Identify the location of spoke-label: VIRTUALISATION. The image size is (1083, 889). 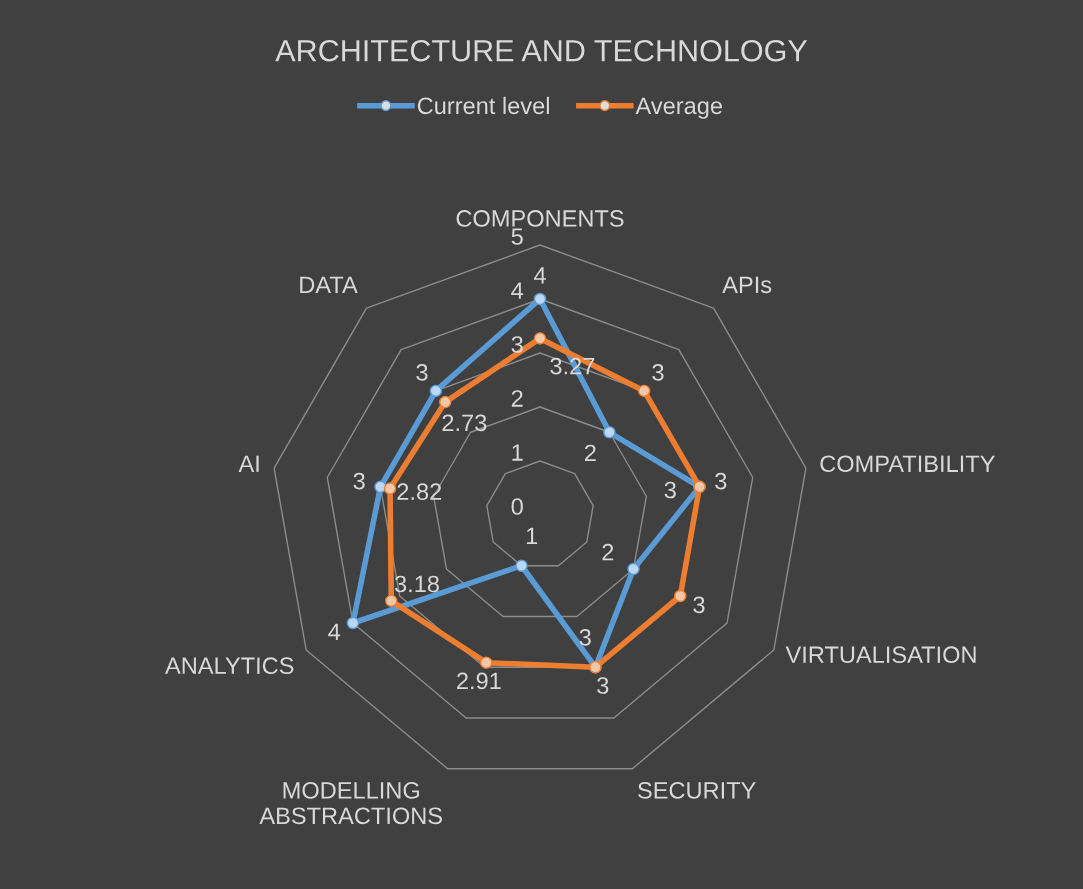
(880, 655).